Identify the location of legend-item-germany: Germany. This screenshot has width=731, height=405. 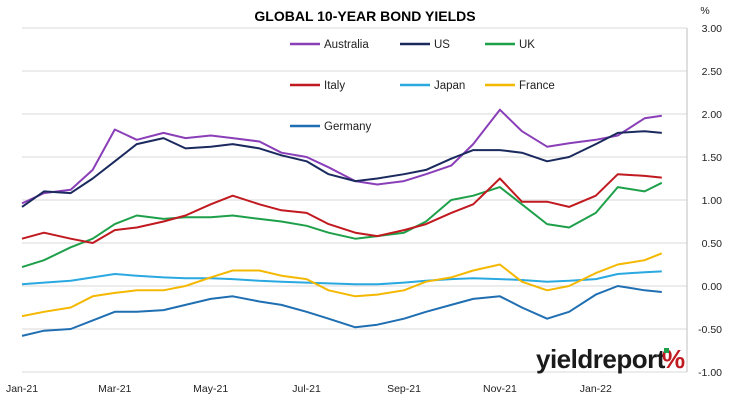
(331, 127).